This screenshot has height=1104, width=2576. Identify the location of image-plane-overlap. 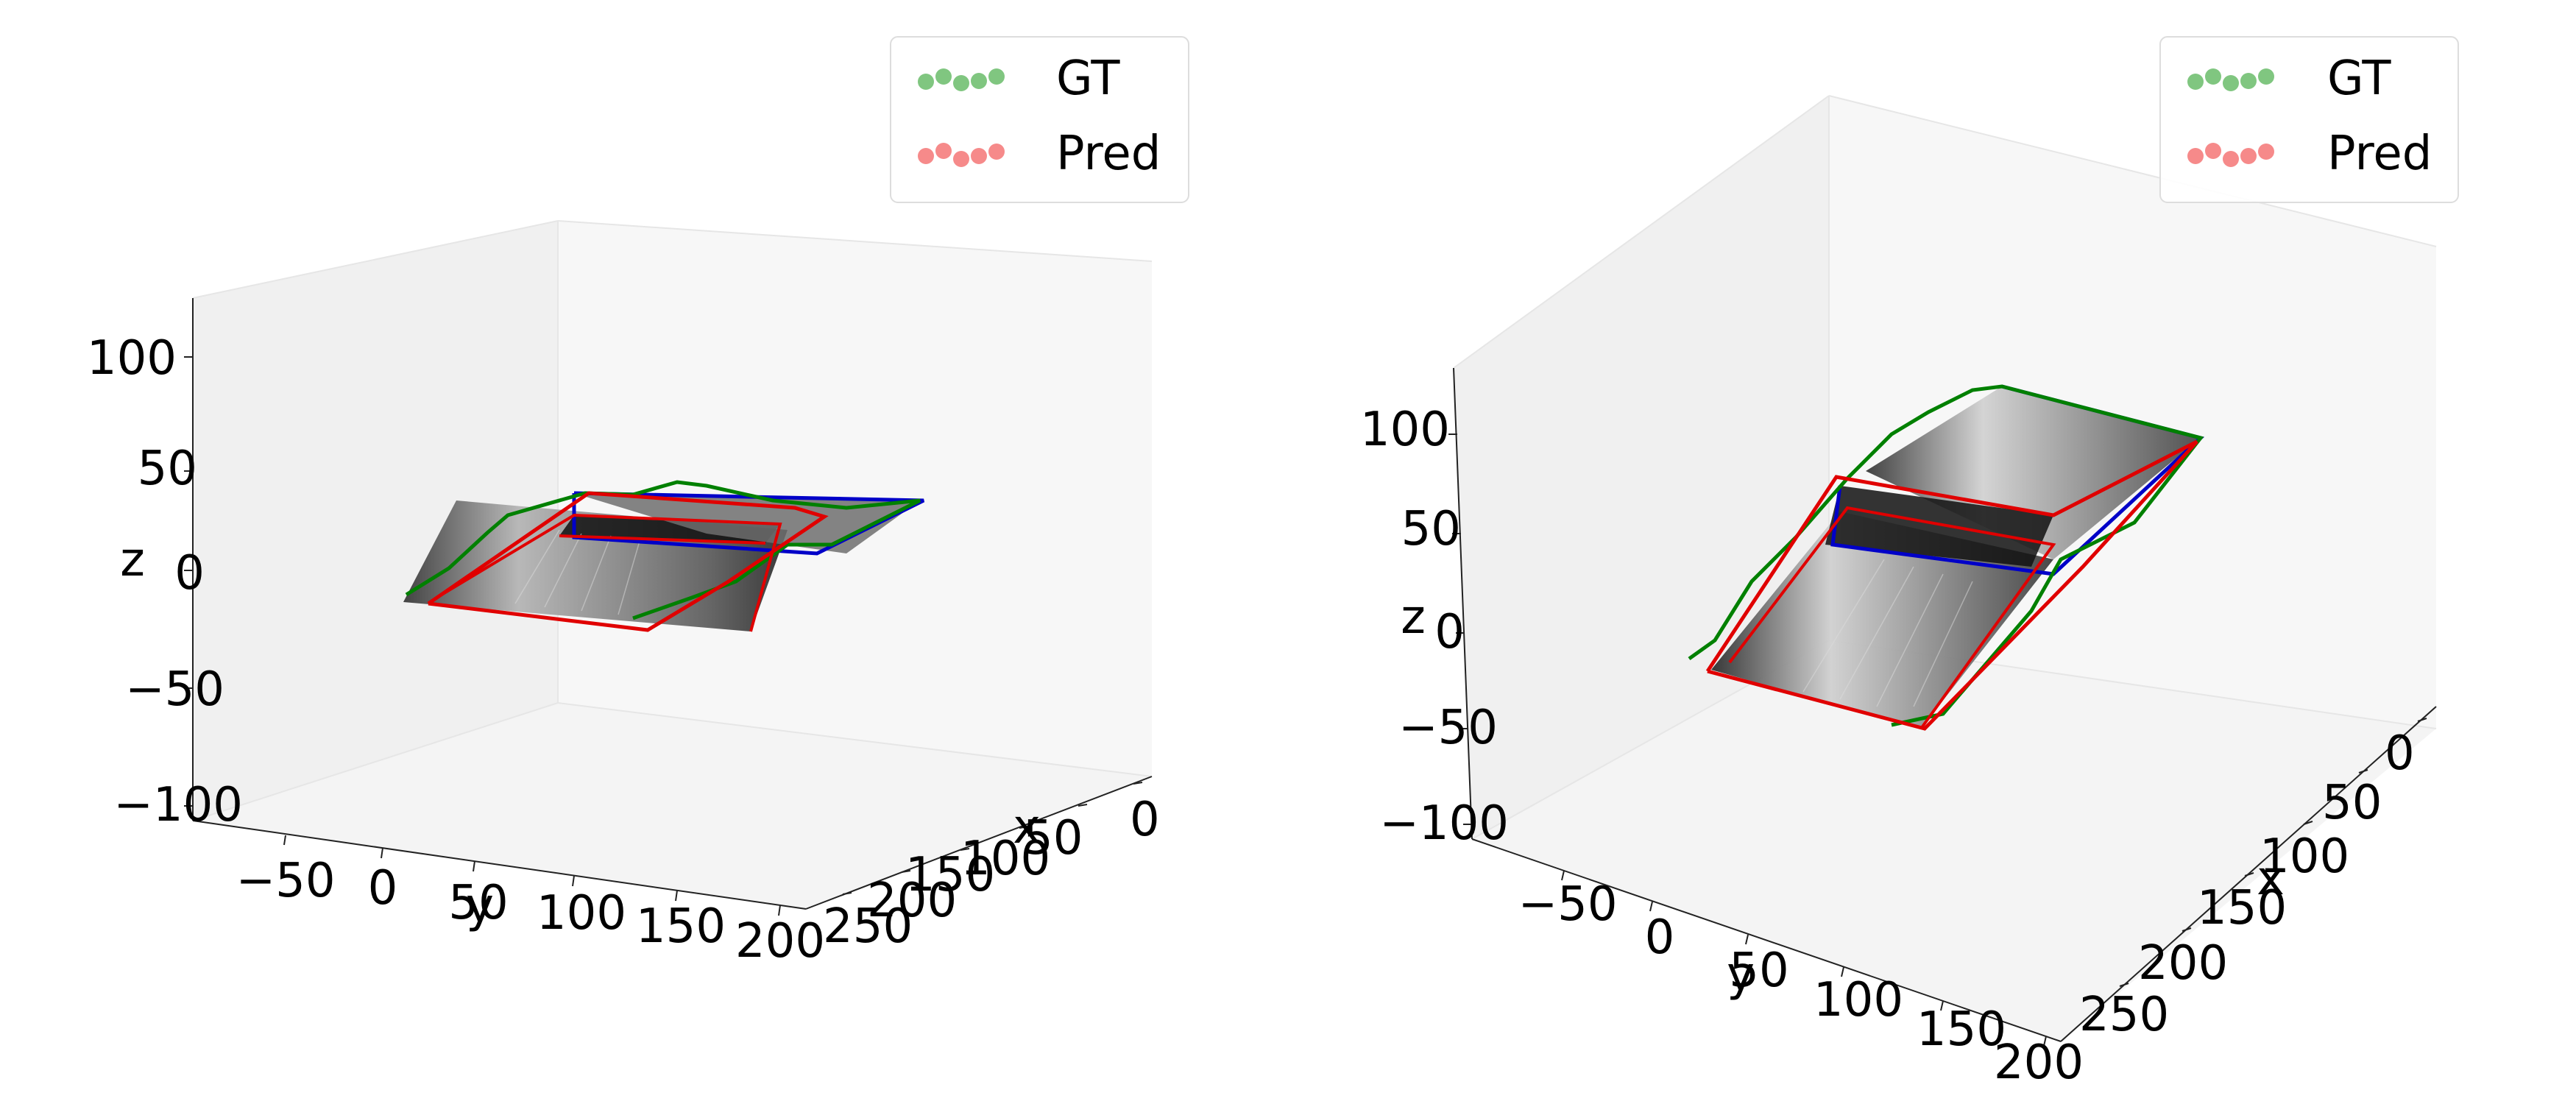
(1939, 526).